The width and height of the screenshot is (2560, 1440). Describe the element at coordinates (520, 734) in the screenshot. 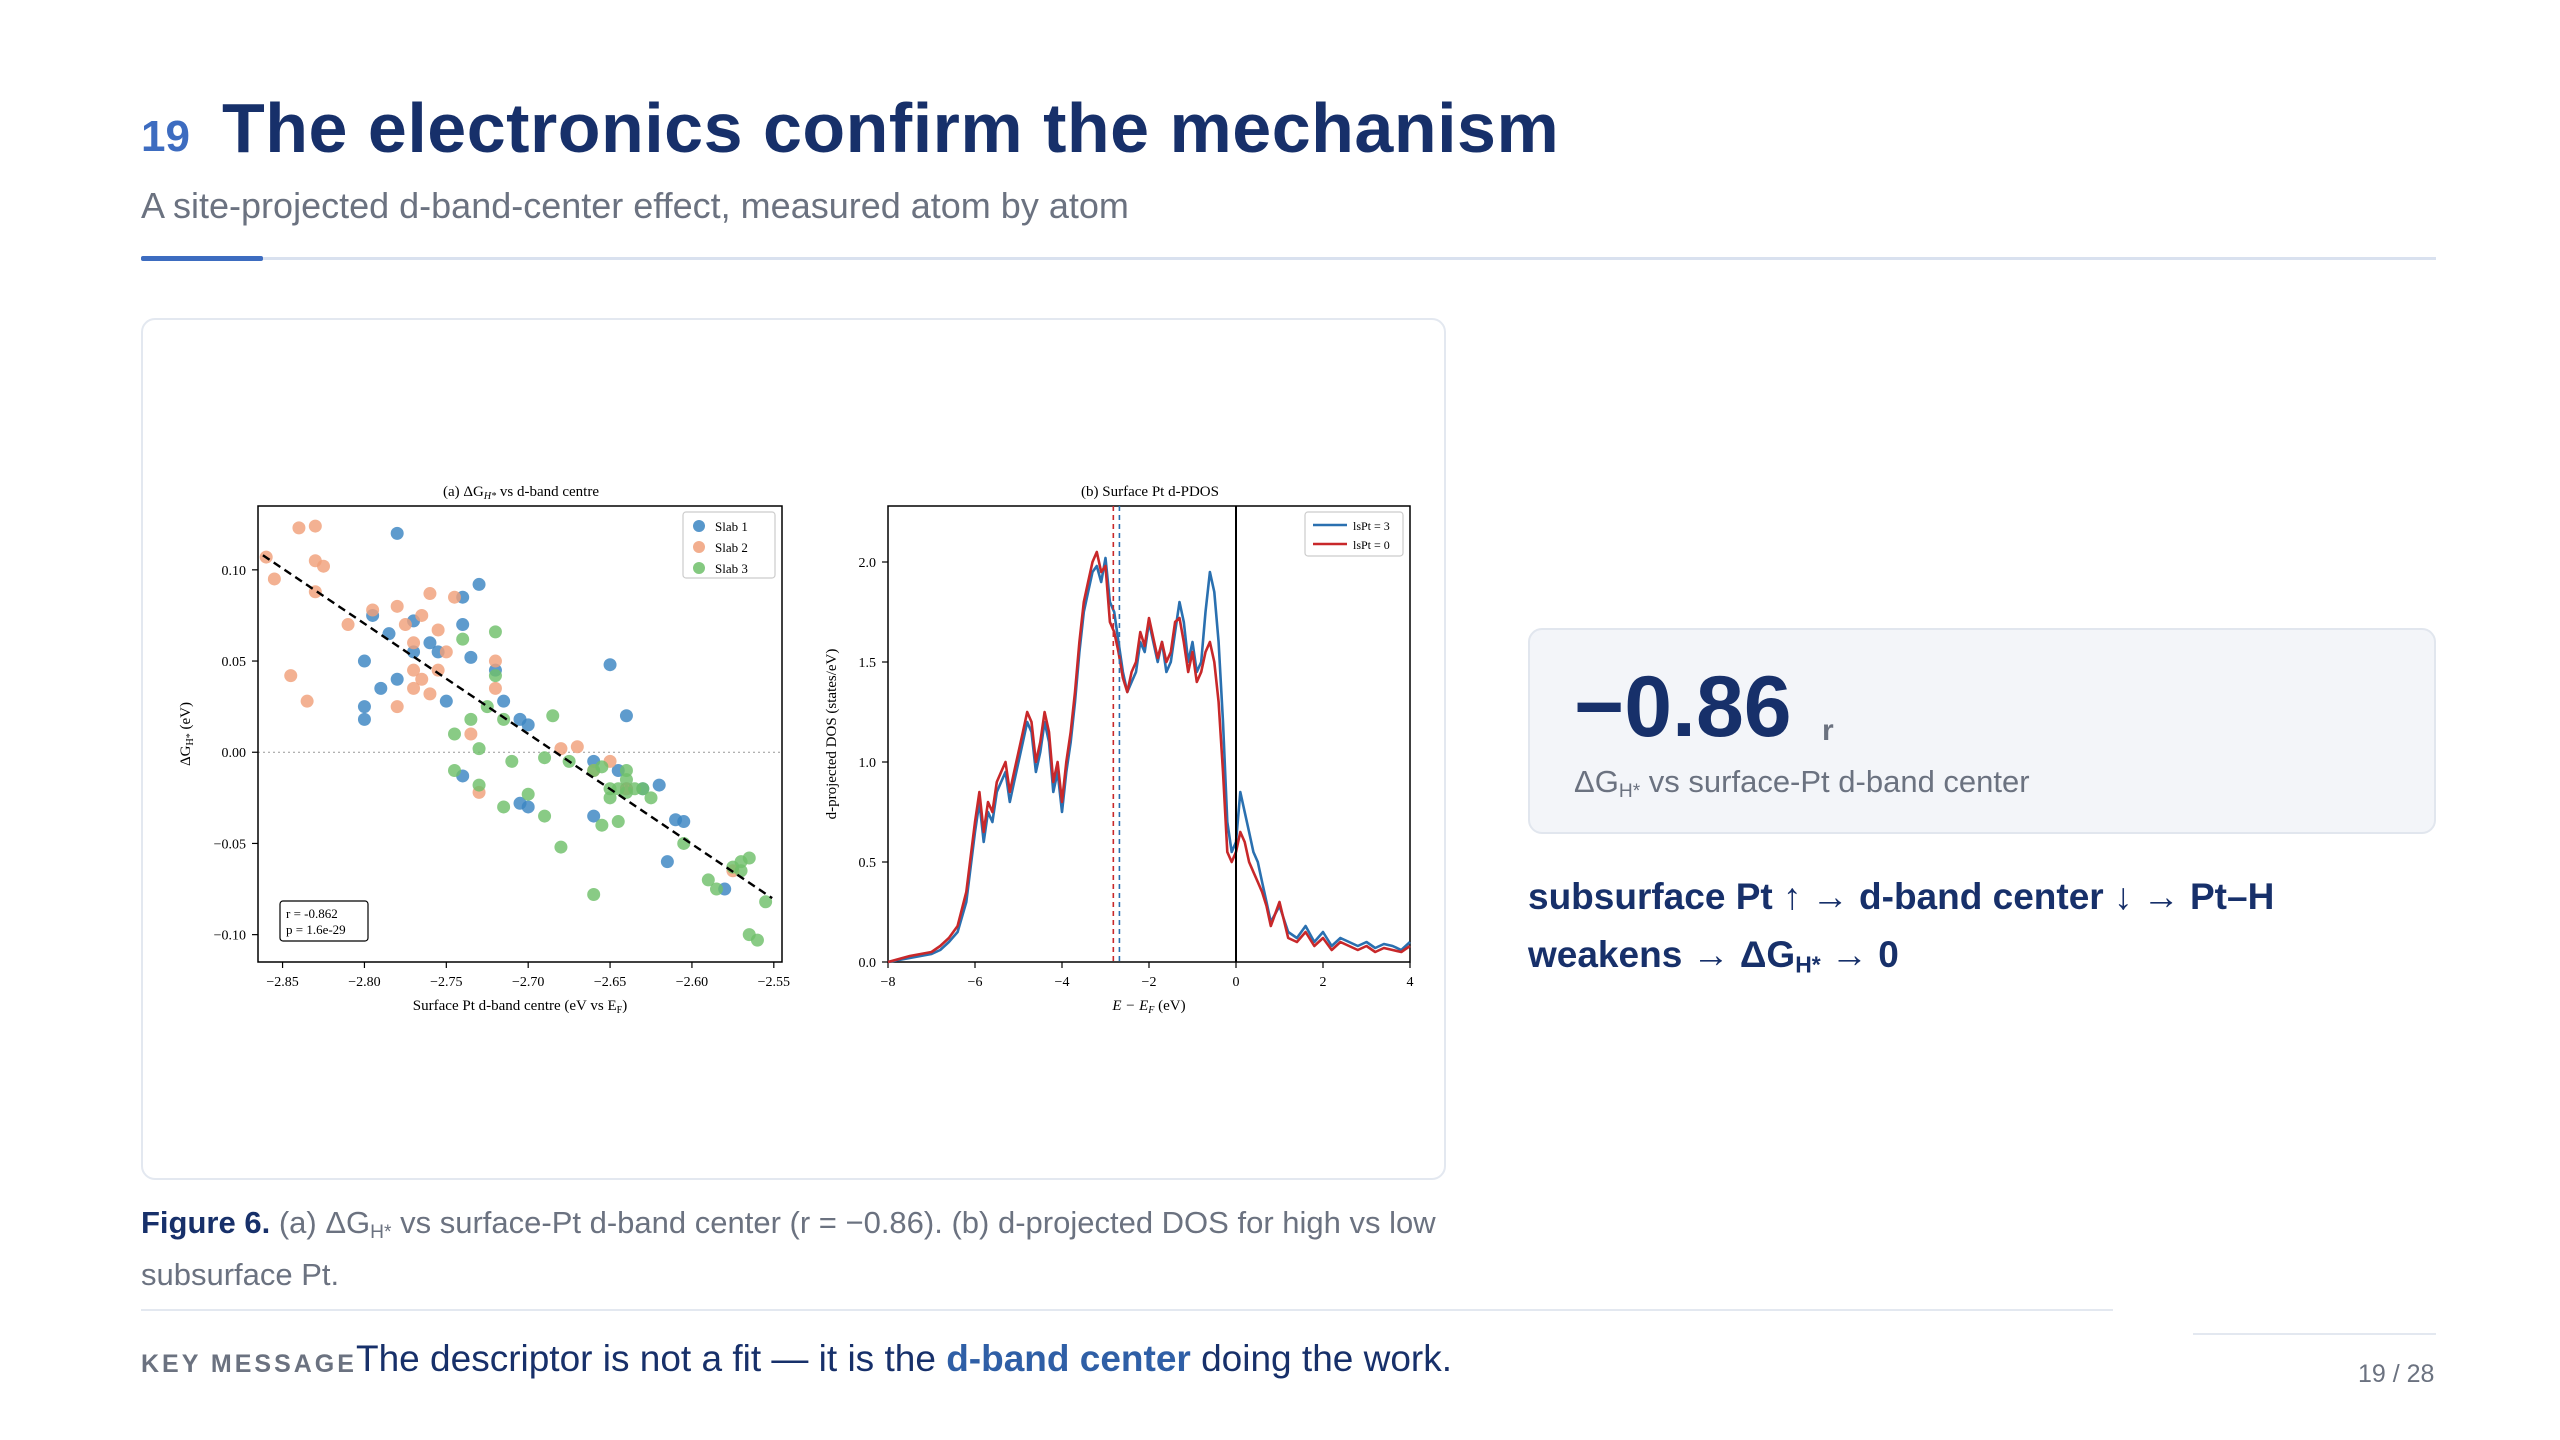

I see `panel-a-frame` at that location.